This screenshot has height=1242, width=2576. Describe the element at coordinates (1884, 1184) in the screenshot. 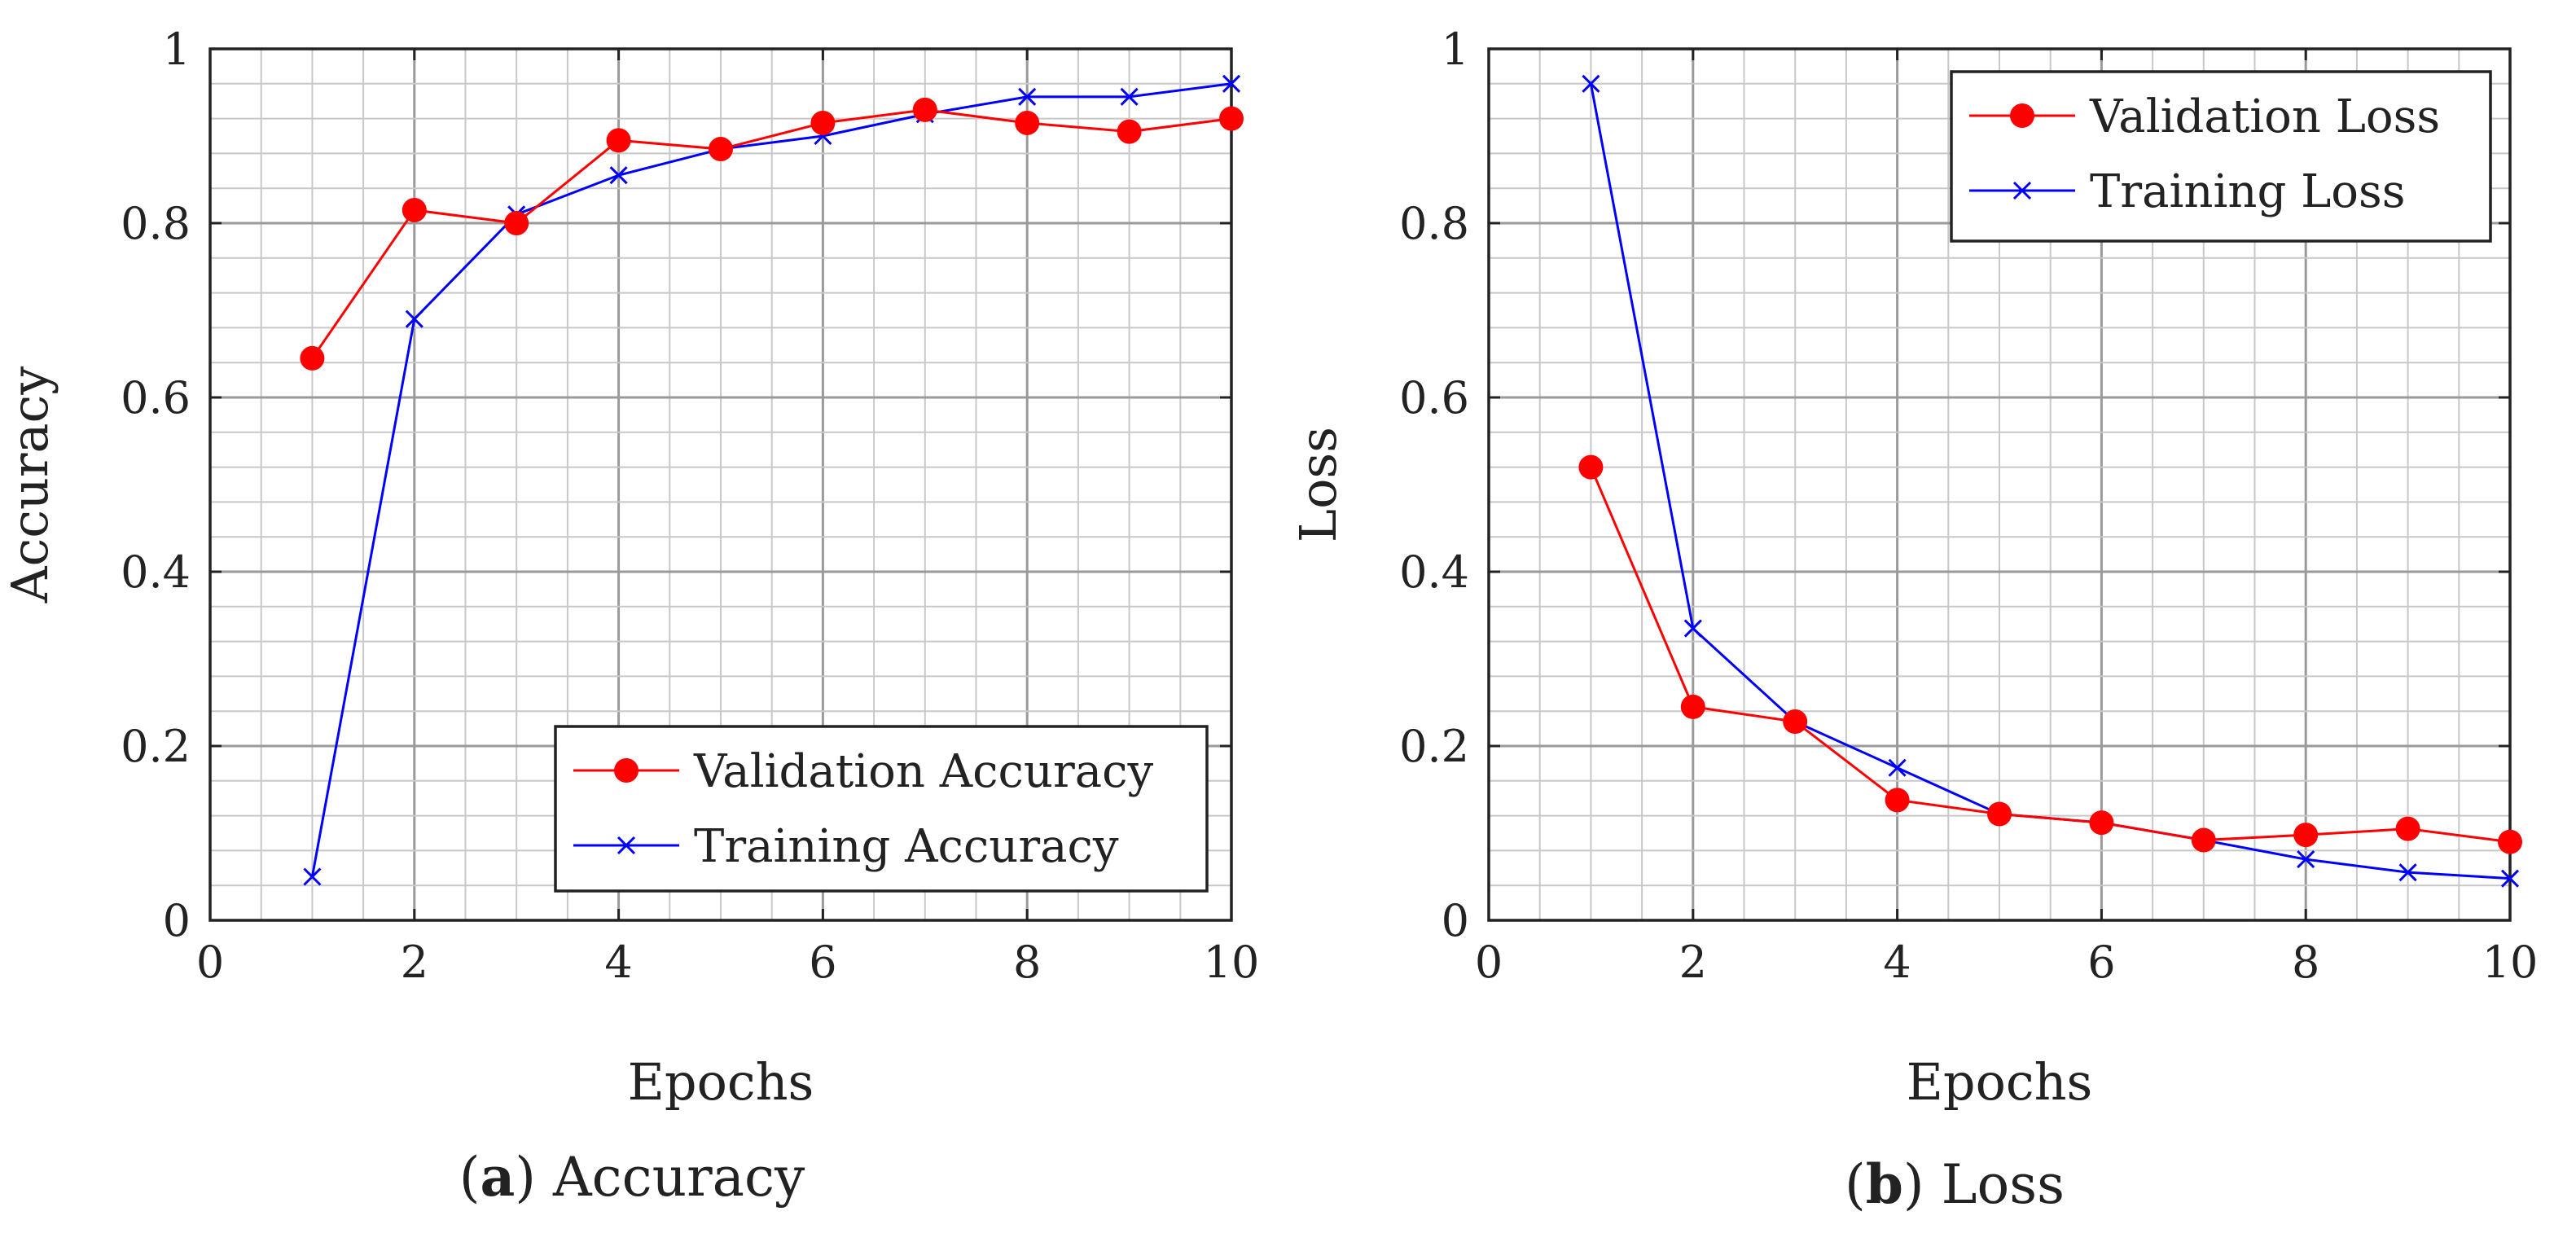

I see `caption-tag: b` at that location.